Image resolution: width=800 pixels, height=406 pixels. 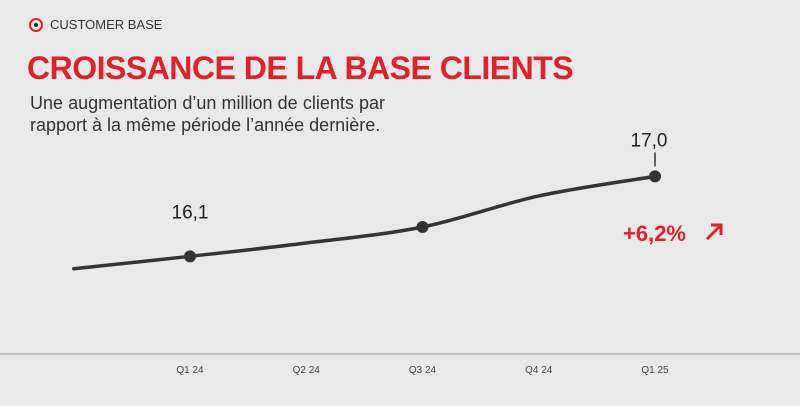 I want to click on chart-title: CROISSANCE DE LA BASE CLIENTS, so click(x=300, y=68).